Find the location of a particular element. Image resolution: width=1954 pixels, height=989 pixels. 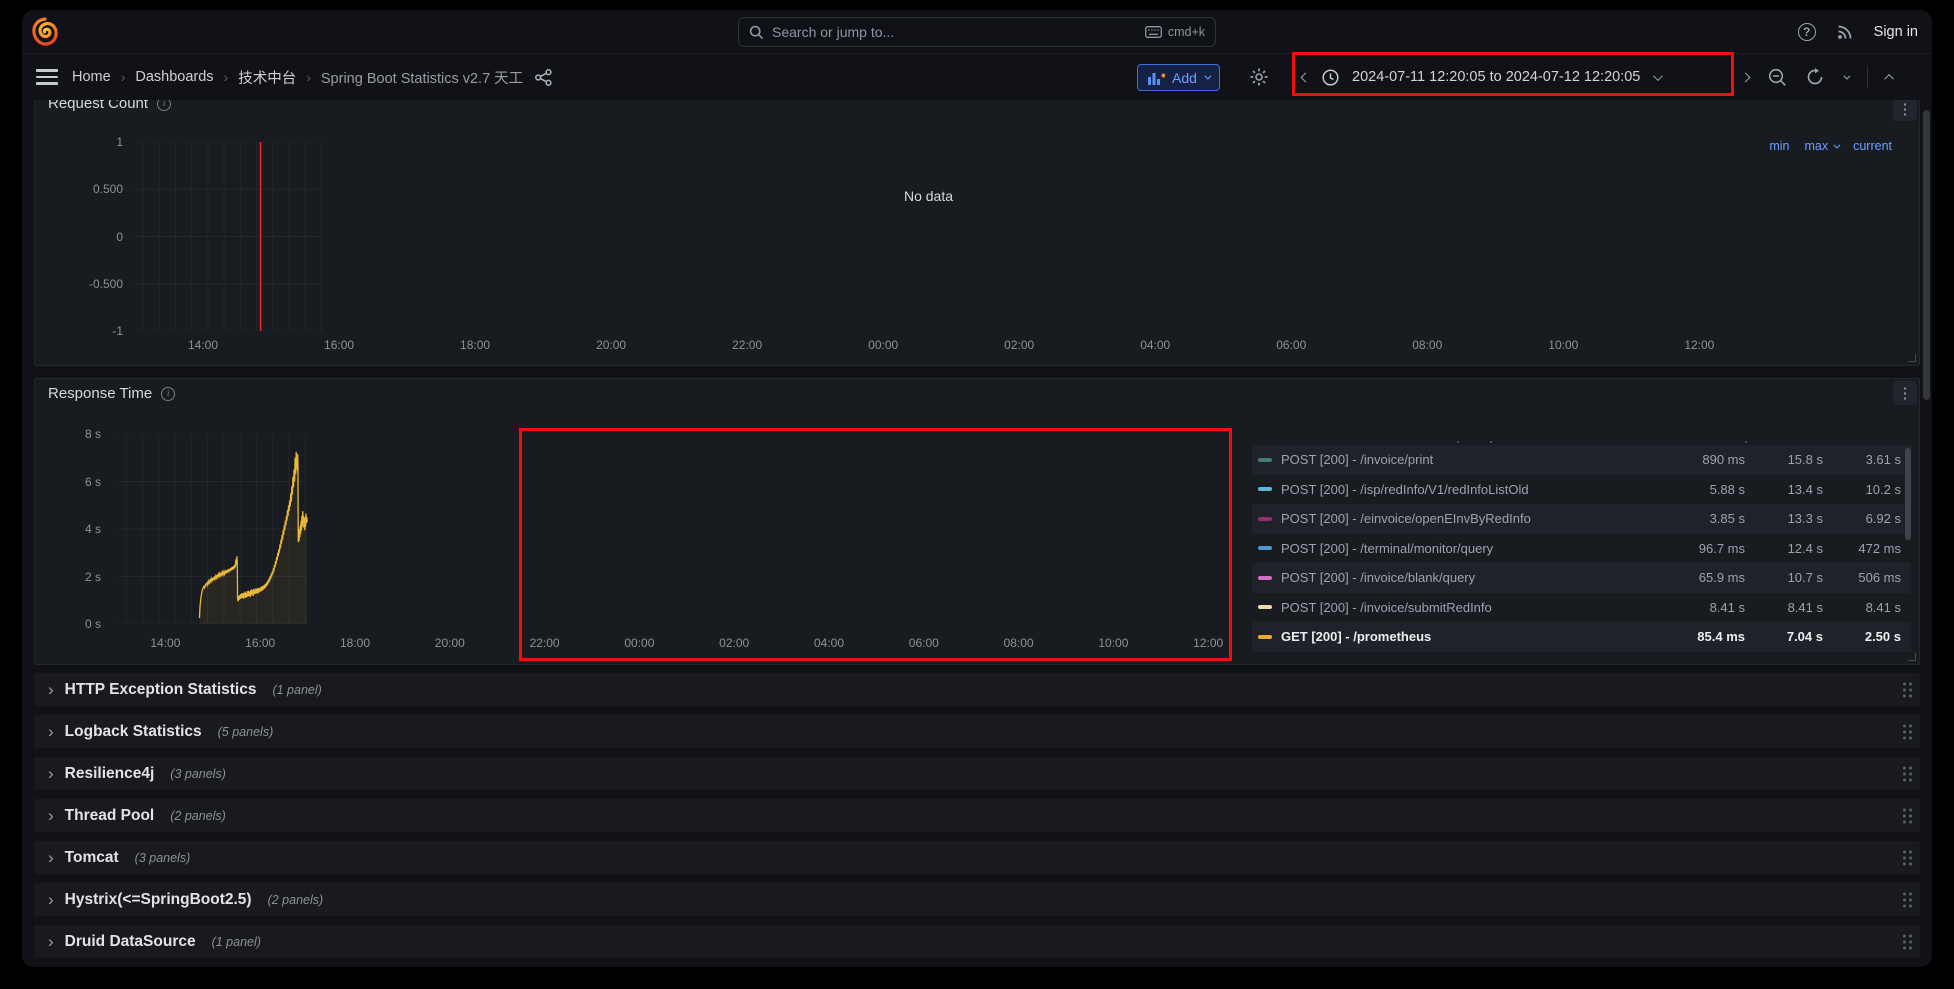

series-name: POST [200] - /terminal/monitor/query is located at coordinates (1387, 548).